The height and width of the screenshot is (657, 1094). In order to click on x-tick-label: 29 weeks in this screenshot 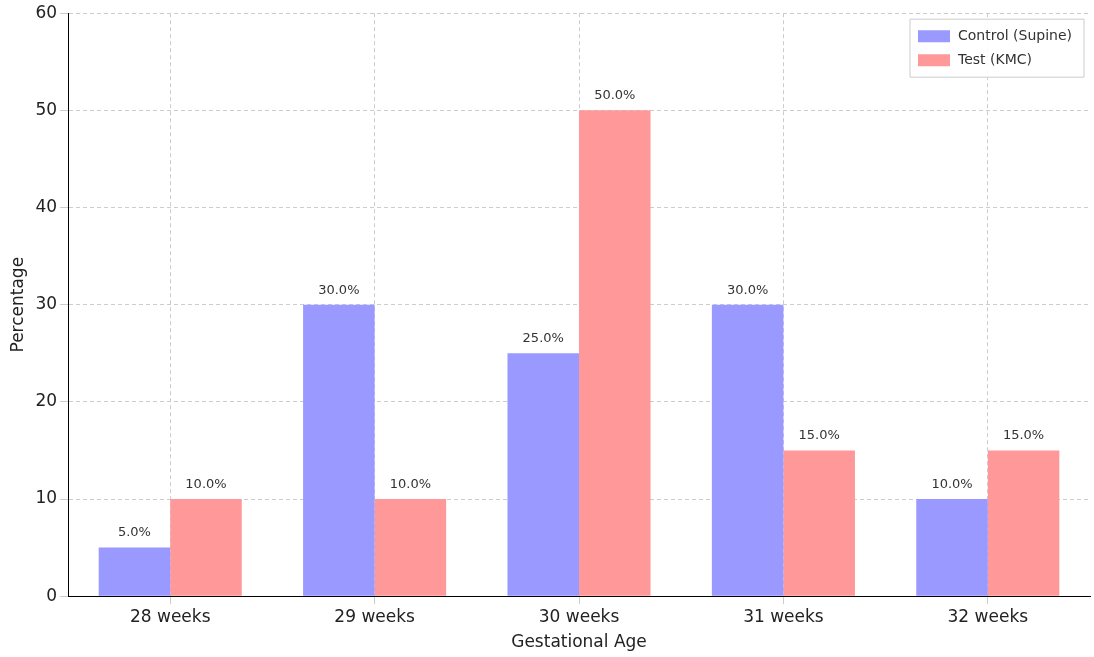, I will do `click(375, 615)`.